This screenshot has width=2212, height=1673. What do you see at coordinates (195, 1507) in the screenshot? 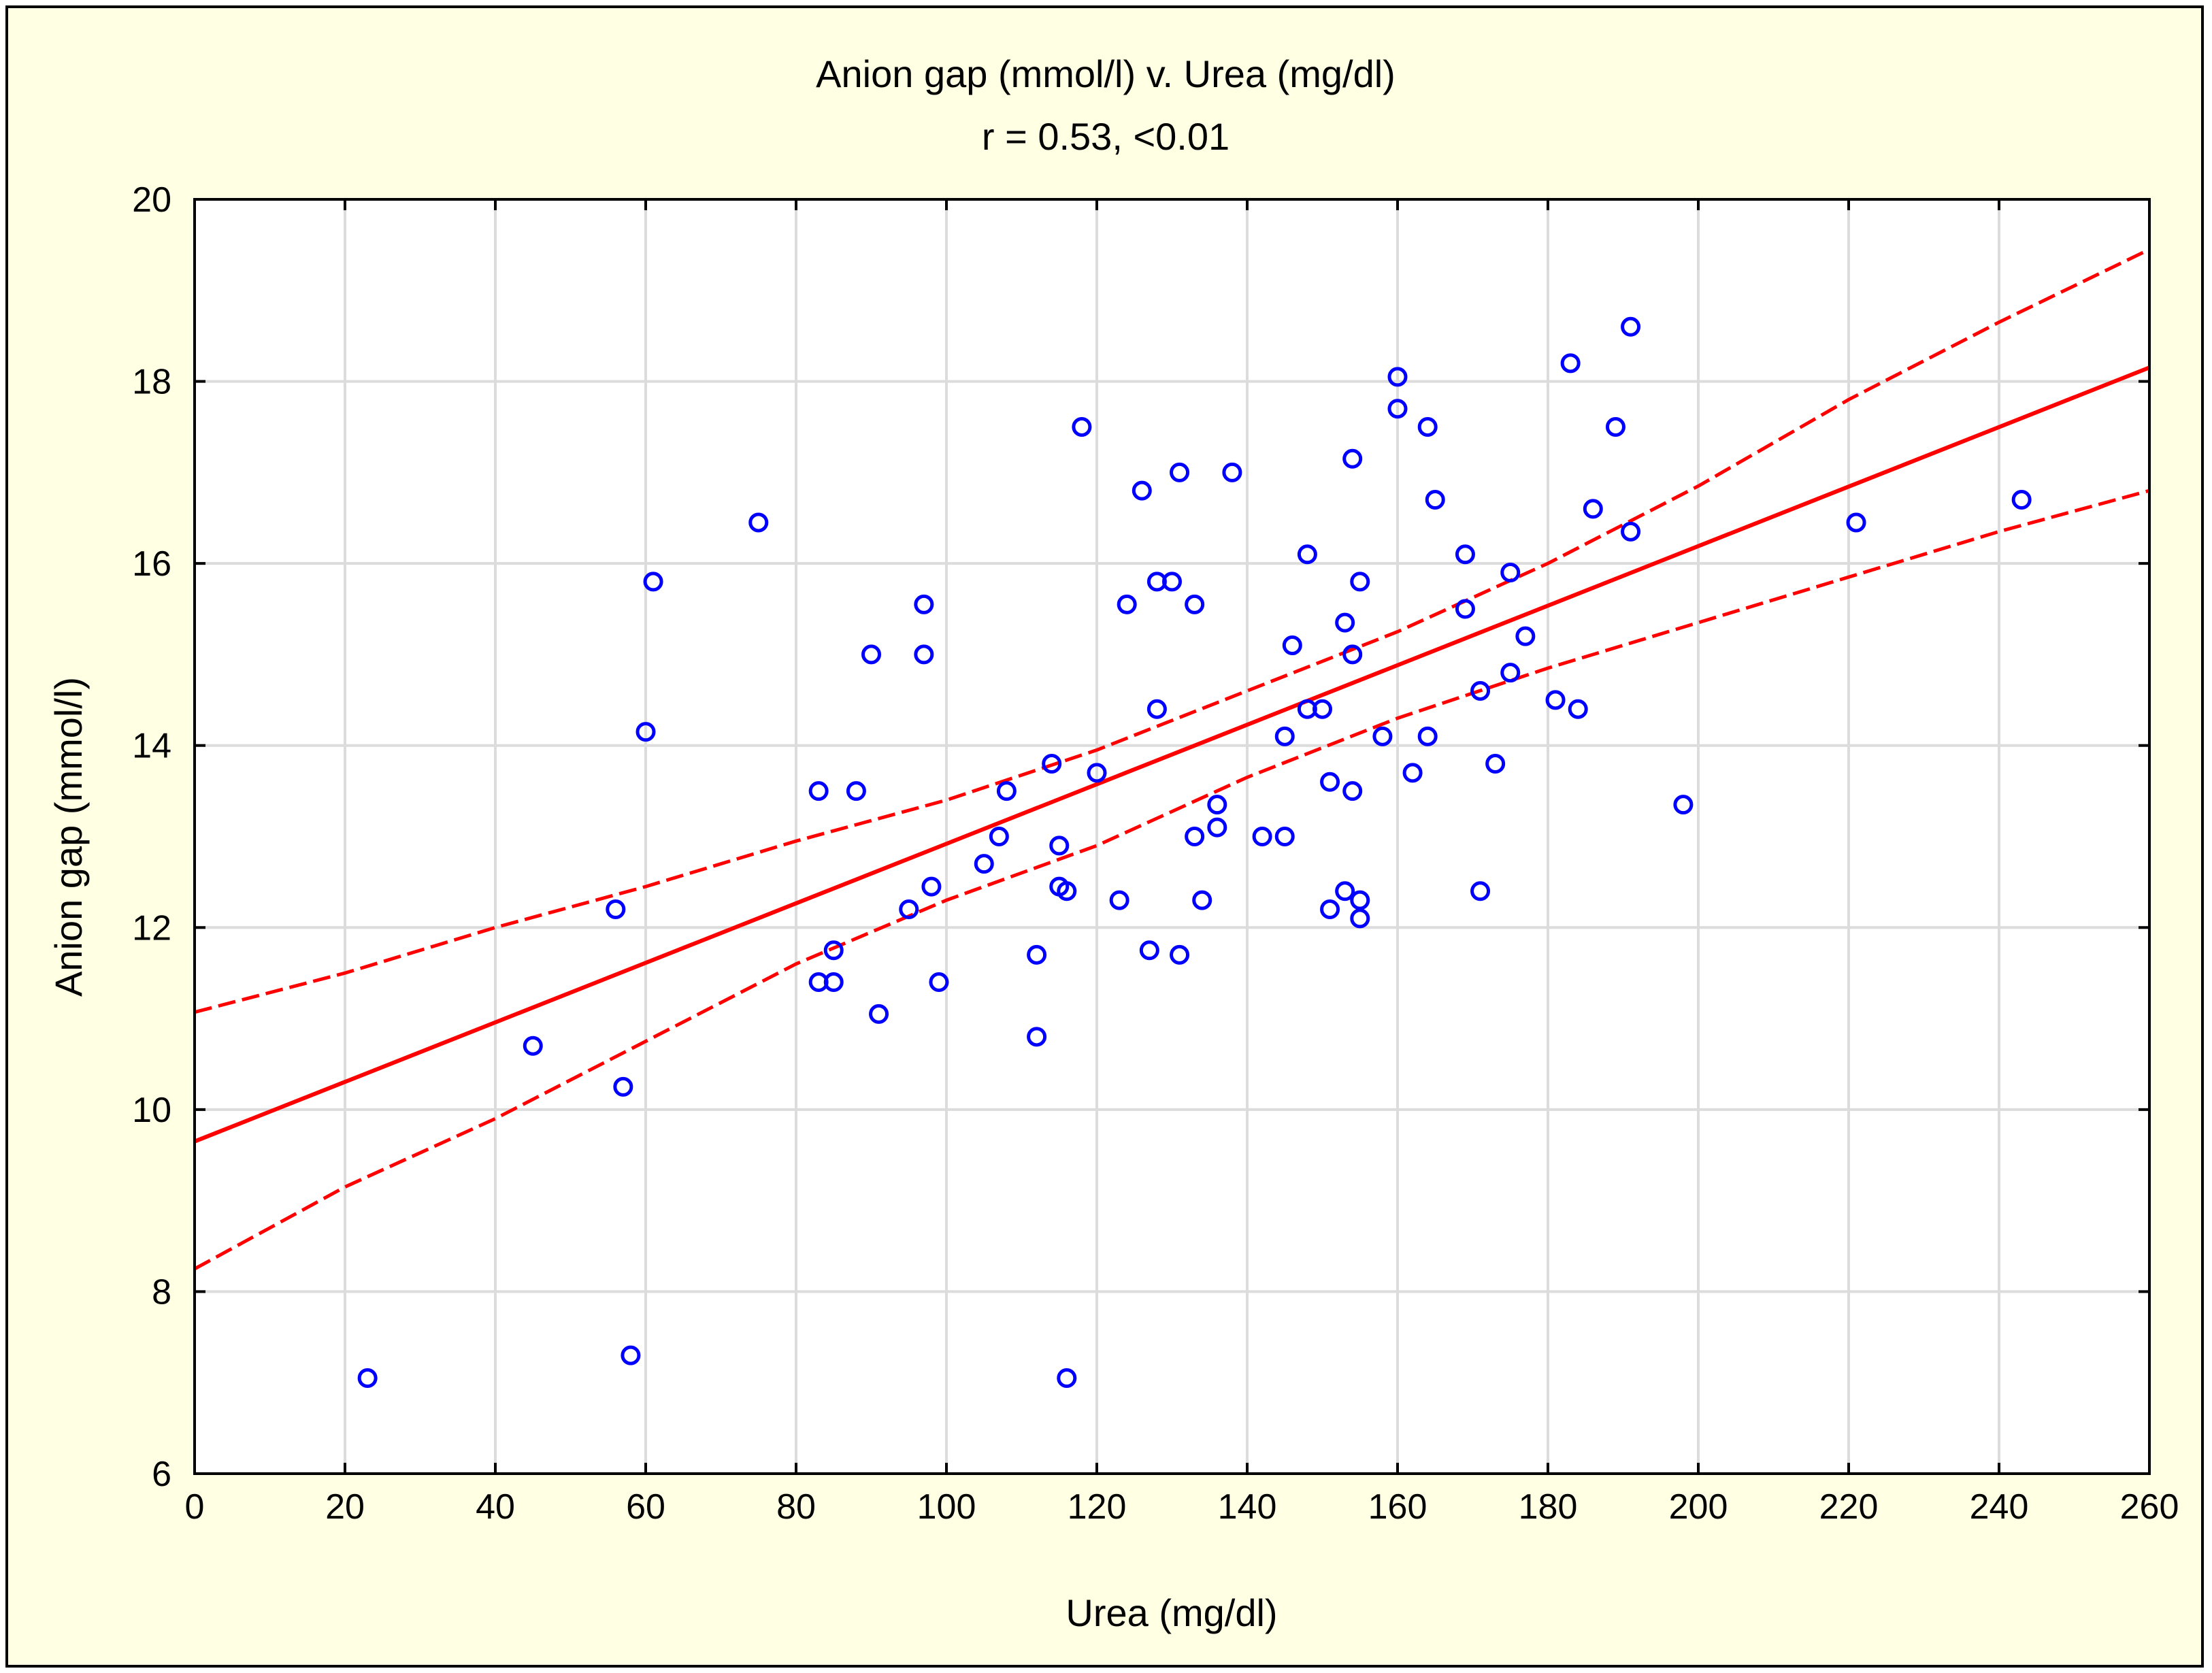
I see `x-tick-label: 0` at bounding box center [195, 1507].